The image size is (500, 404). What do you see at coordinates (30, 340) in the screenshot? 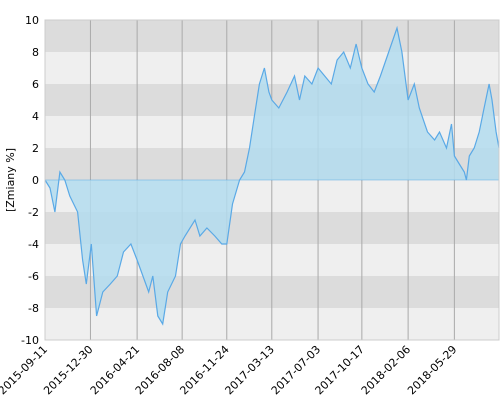
I see `y-tick-label: -10` at bounding box center [30, 340].